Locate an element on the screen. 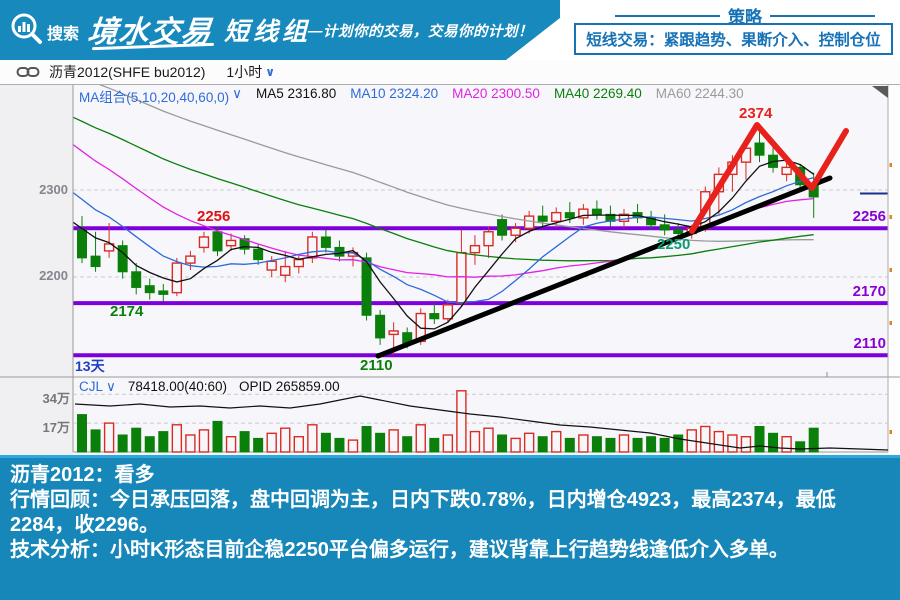 This screenshot has width=900, height=600. volume-axis-label: 17万 is located at coordinates (56, 427).